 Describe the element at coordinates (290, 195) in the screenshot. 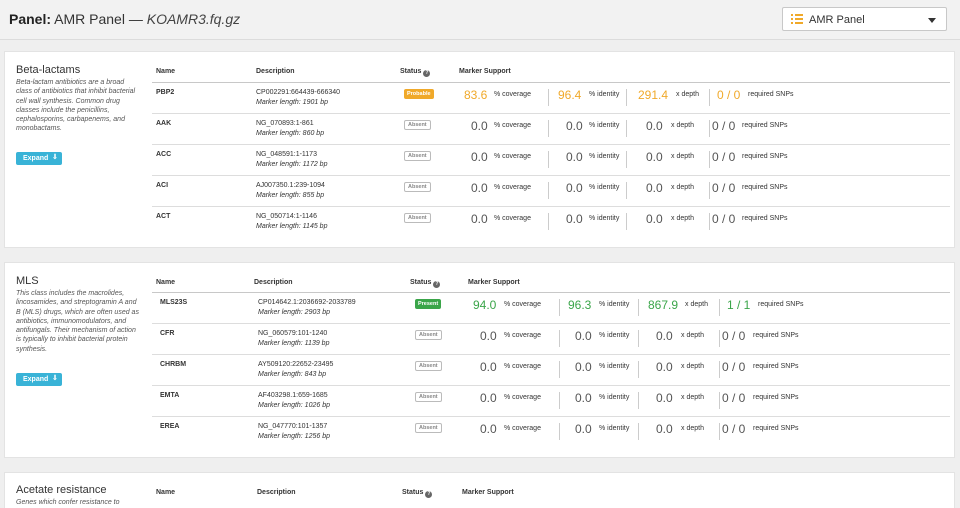

I see `marker-length: Marker length: 855 bp` at that location.